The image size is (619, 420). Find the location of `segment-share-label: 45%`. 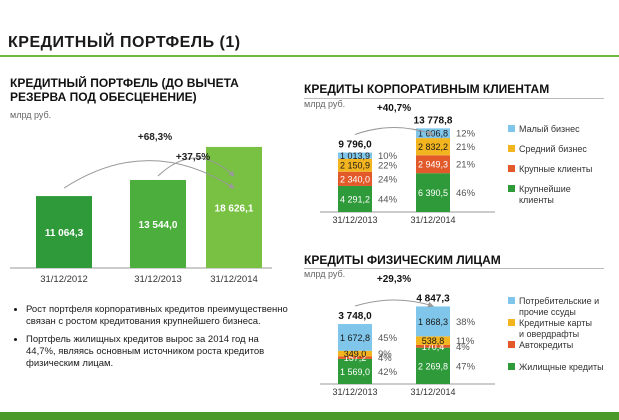

segment-share-label: 45% is located at coordinates (388, 338).